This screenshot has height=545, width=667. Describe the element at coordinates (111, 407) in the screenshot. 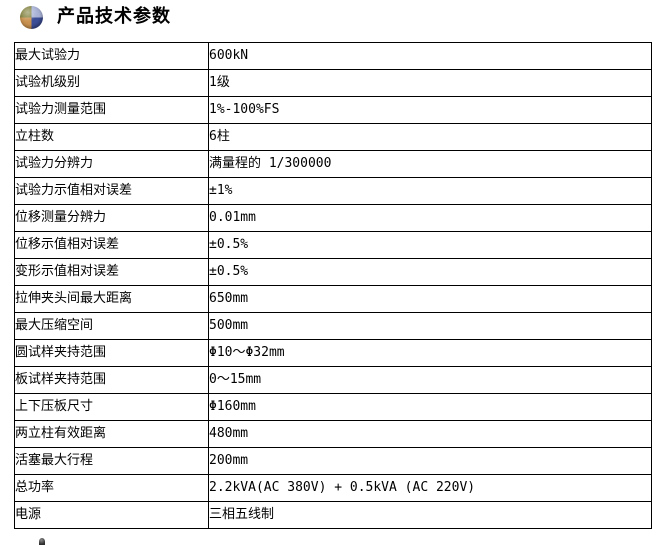

I see `spec-label: 上下压板尺寸` at that location.